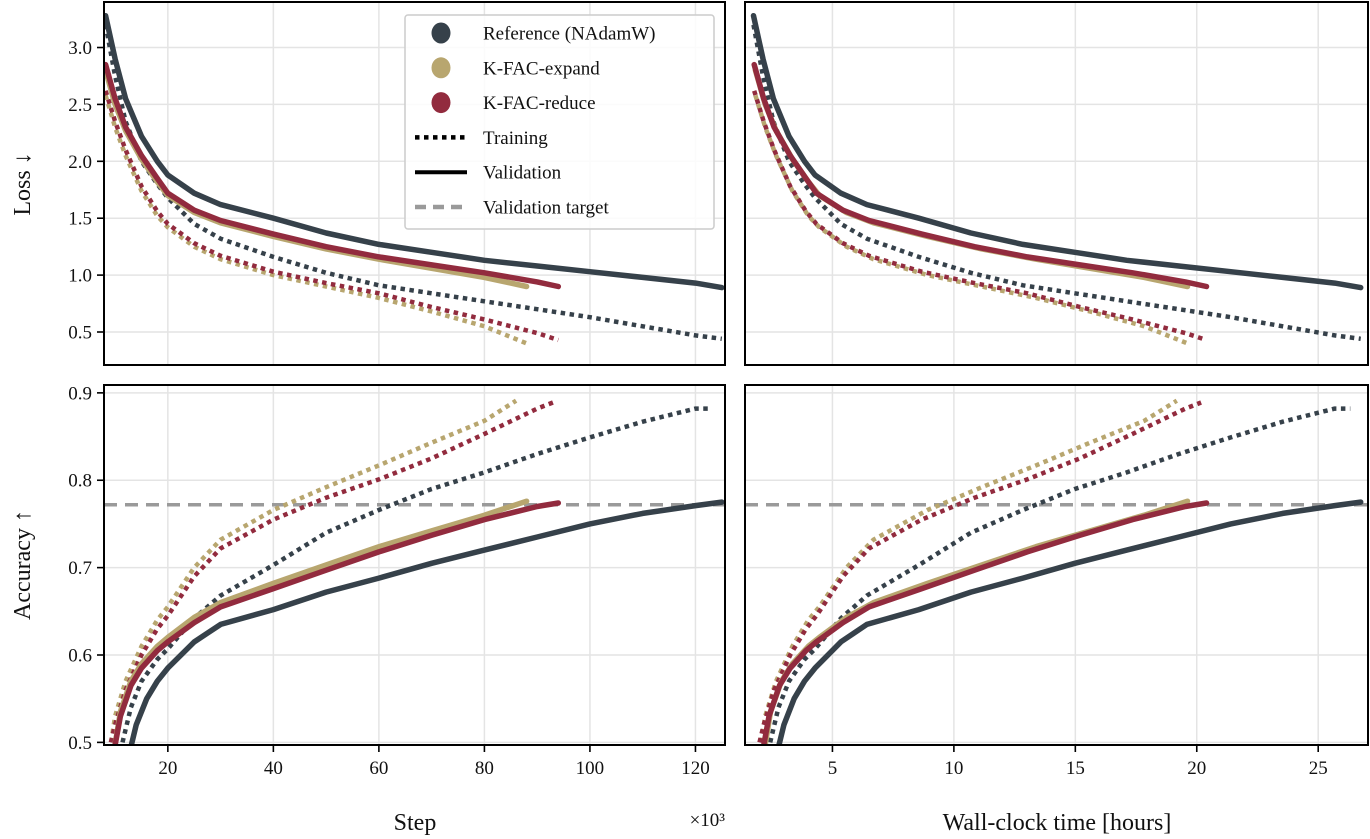 The image size is (1370, 839). I want to click on x-tick-label: 10, so click(953, 768).